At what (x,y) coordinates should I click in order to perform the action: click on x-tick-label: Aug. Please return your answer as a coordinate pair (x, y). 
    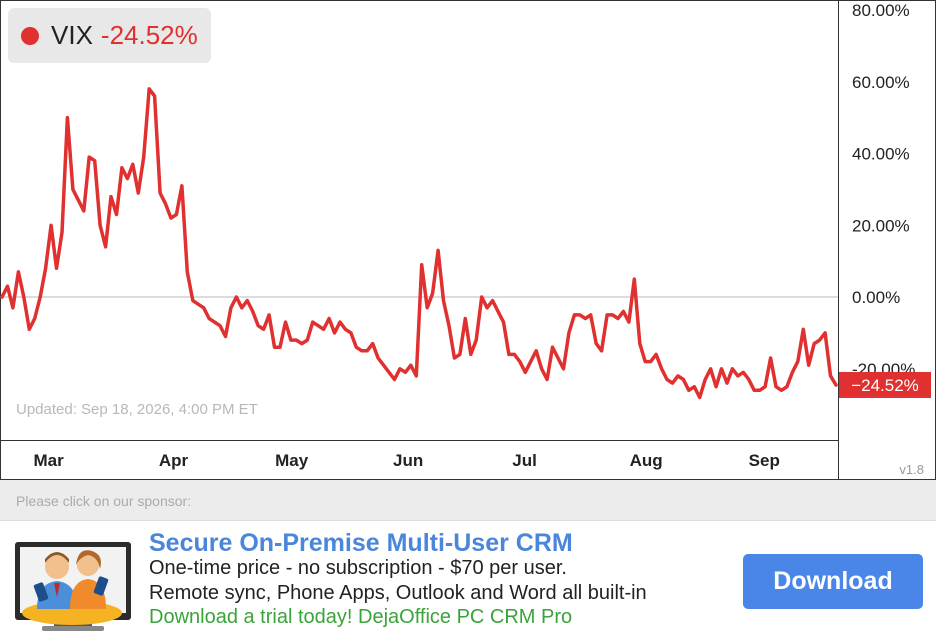
    Looking at the image, I should click on (646, 460).